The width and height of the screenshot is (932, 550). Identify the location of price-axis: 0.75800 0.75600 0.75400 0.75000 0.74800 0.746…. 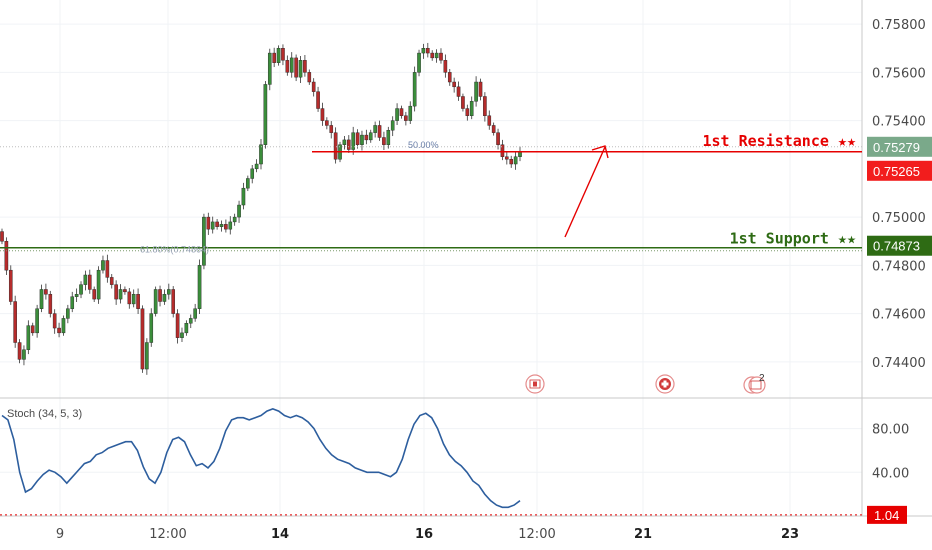
(899, 194).